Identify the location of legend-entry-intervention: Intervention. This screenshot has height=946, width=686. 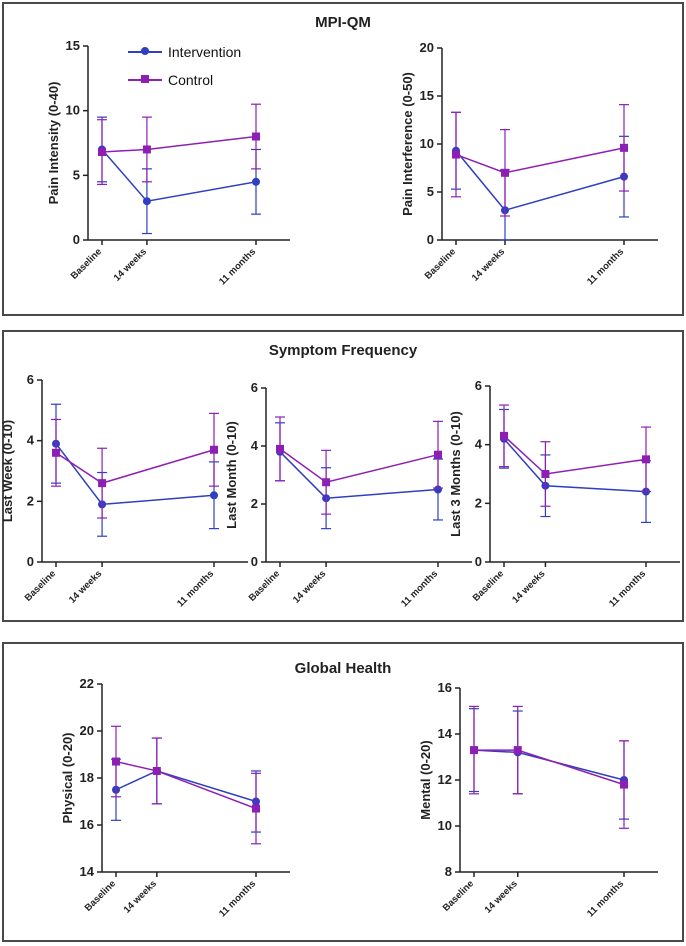
(184, 52).